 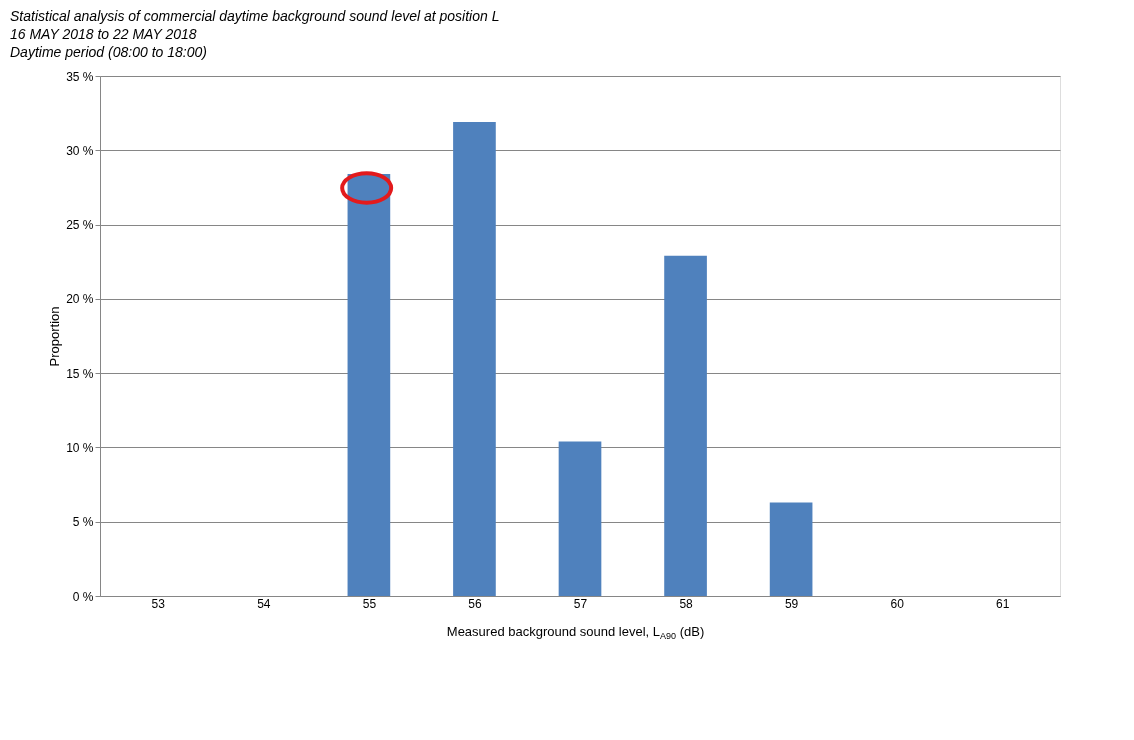 What do you see at coordinates (580, 603) in the screenshot?
I see `x-tick-label: 57` at bounding box center [580, 603].